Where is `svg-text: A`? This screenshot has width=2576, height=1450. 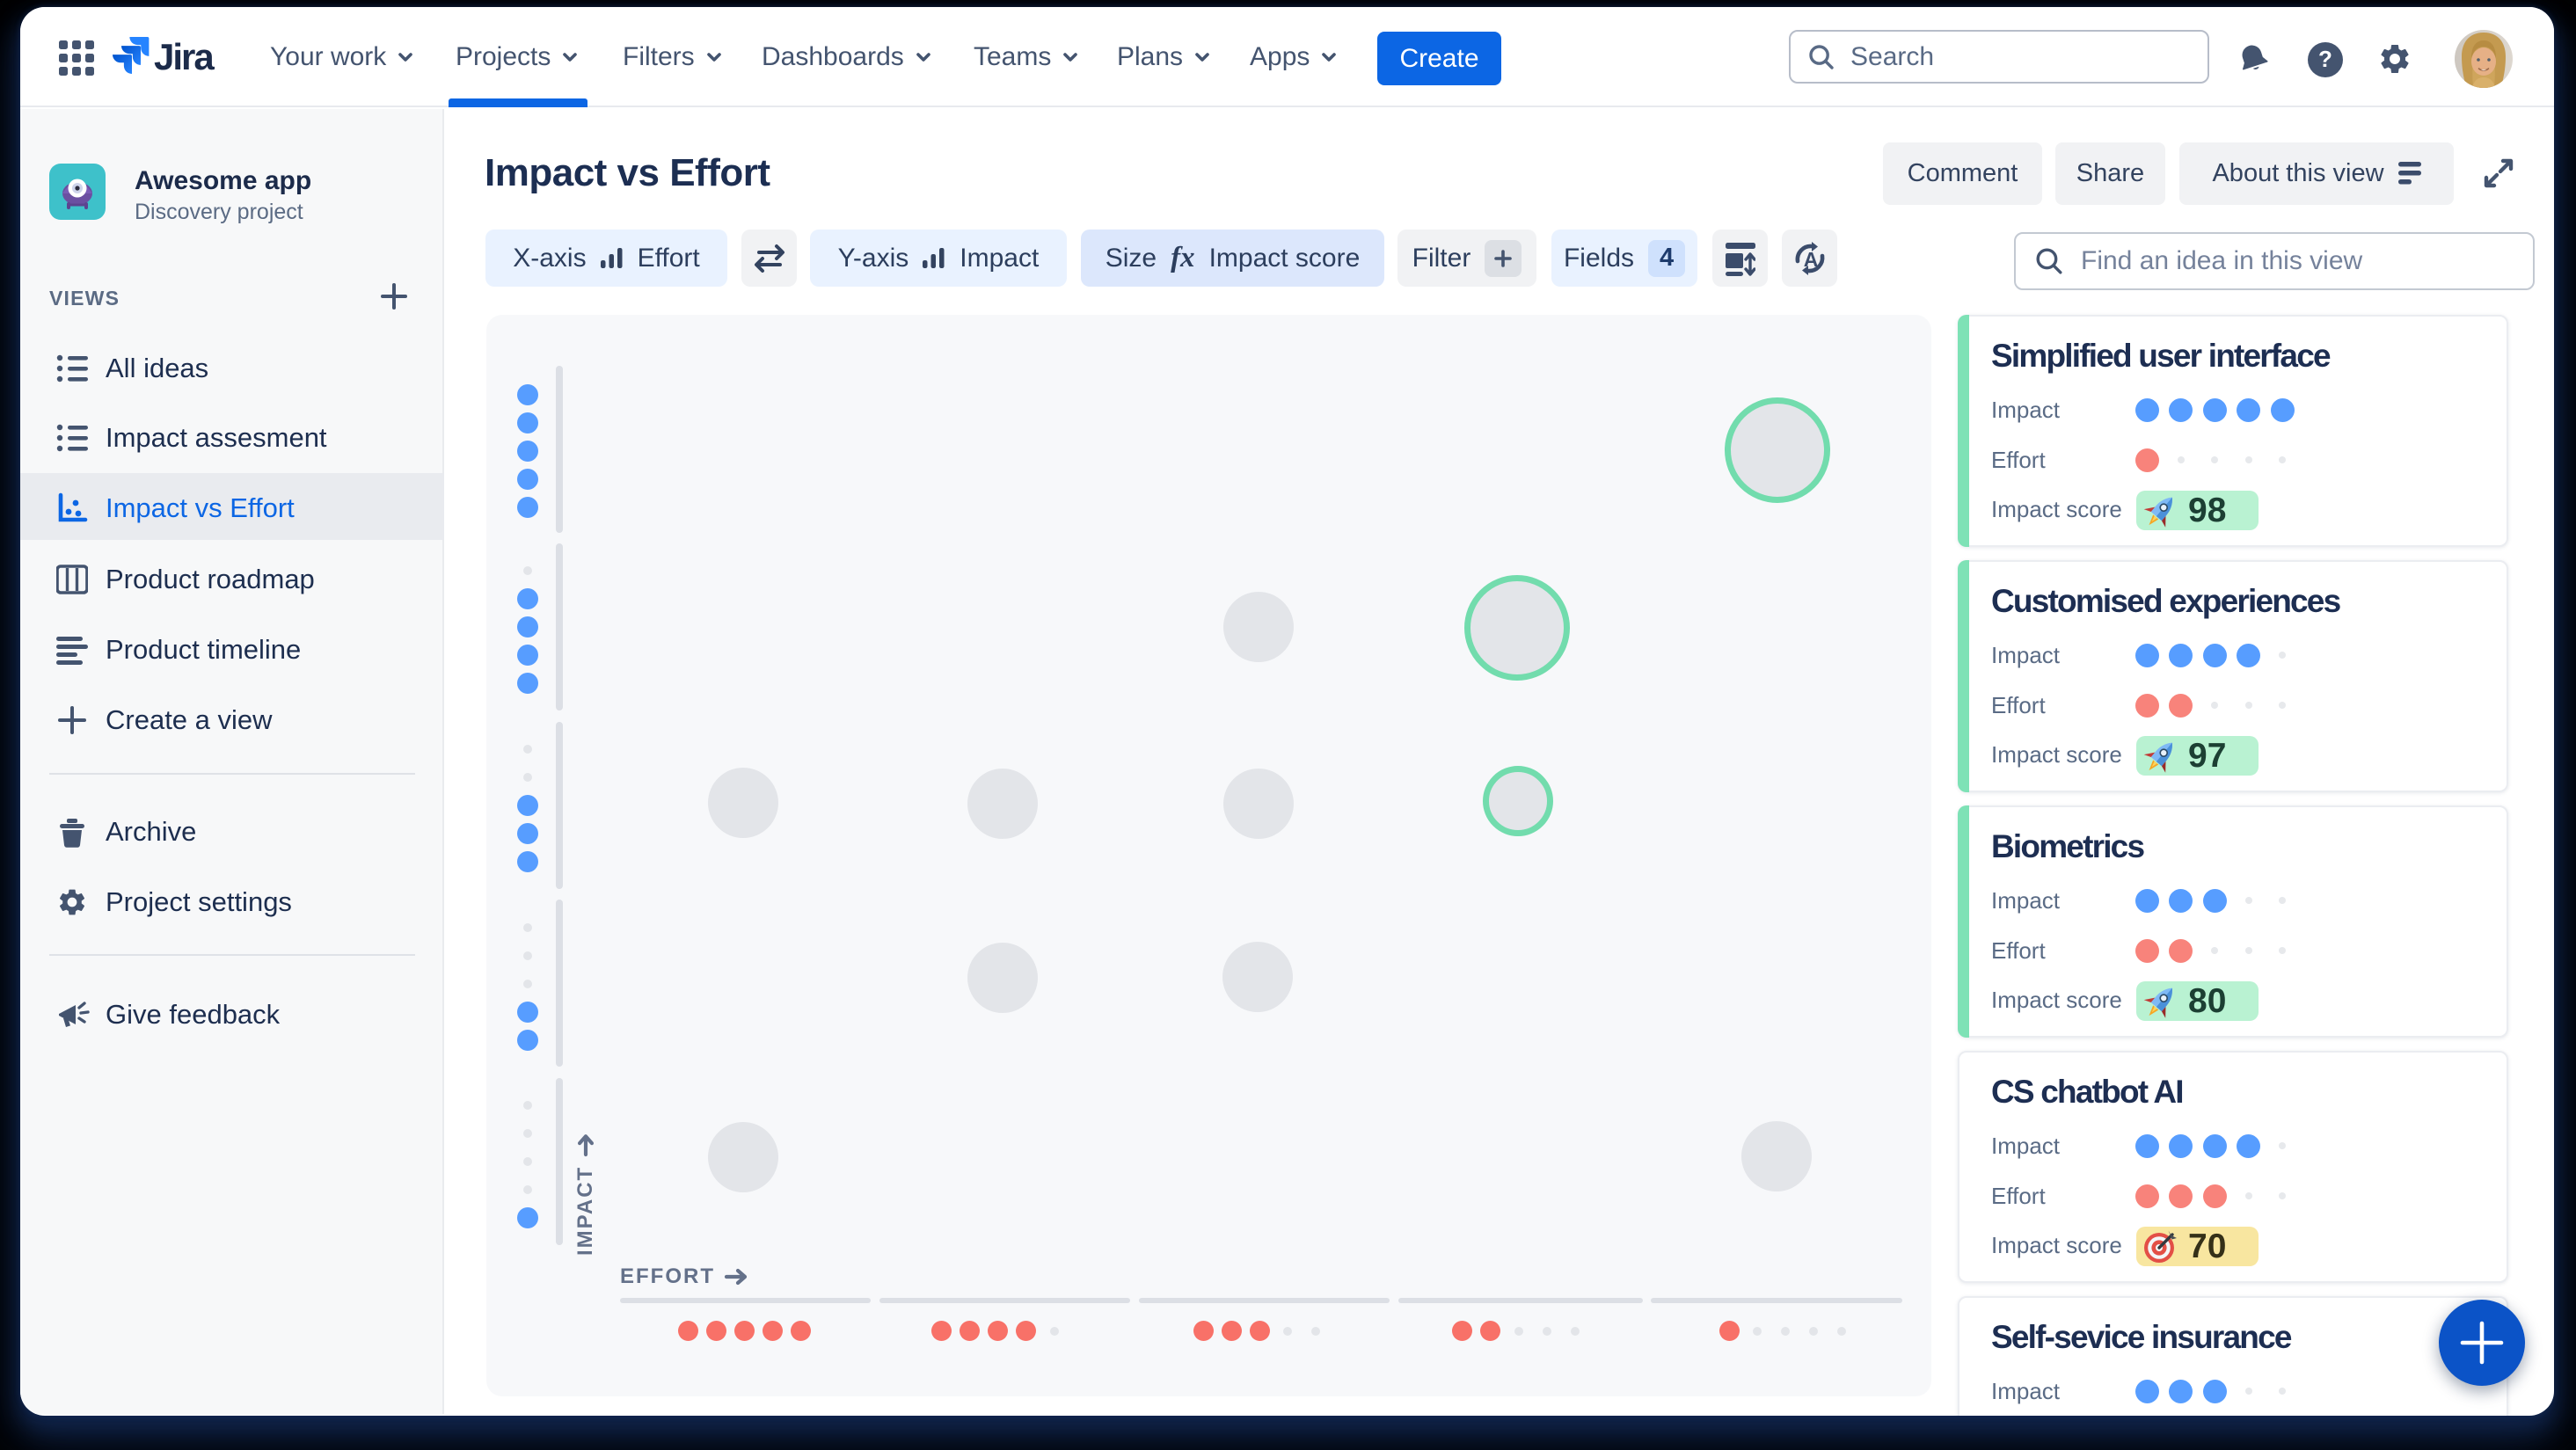
svg-text: A is located at coordinates (1810, 259).